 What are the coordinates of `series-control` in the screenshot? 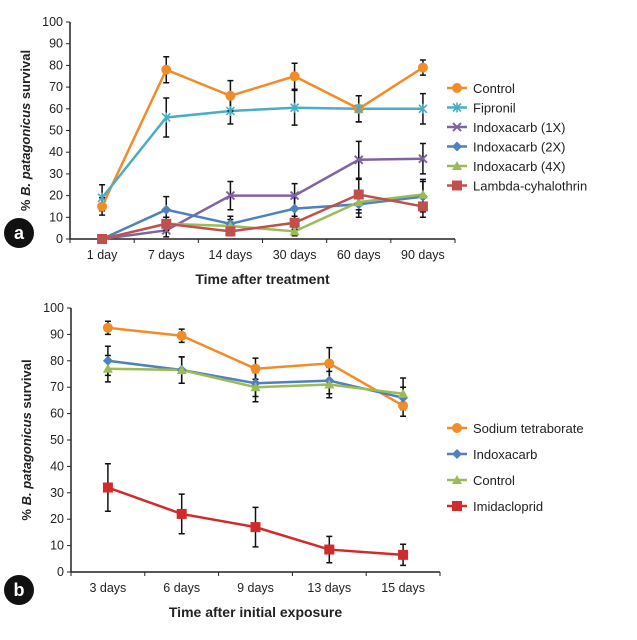 It's located at (262, 136).